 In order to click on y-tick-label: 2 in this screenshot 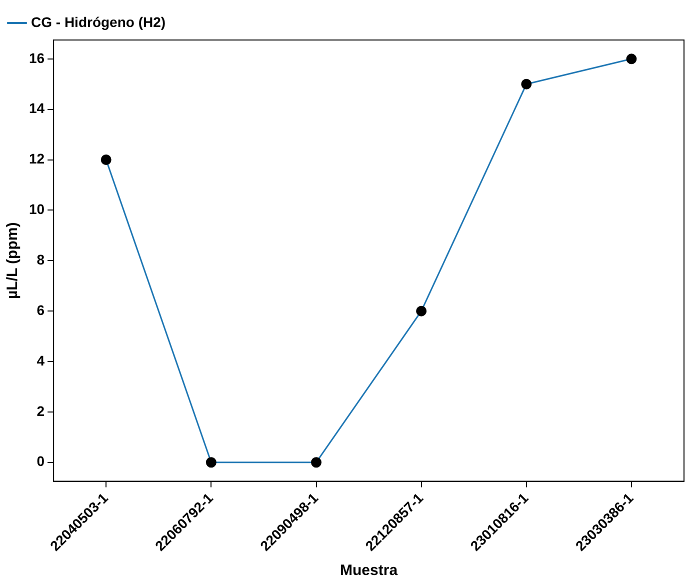, I will do `click(40, 410)`.